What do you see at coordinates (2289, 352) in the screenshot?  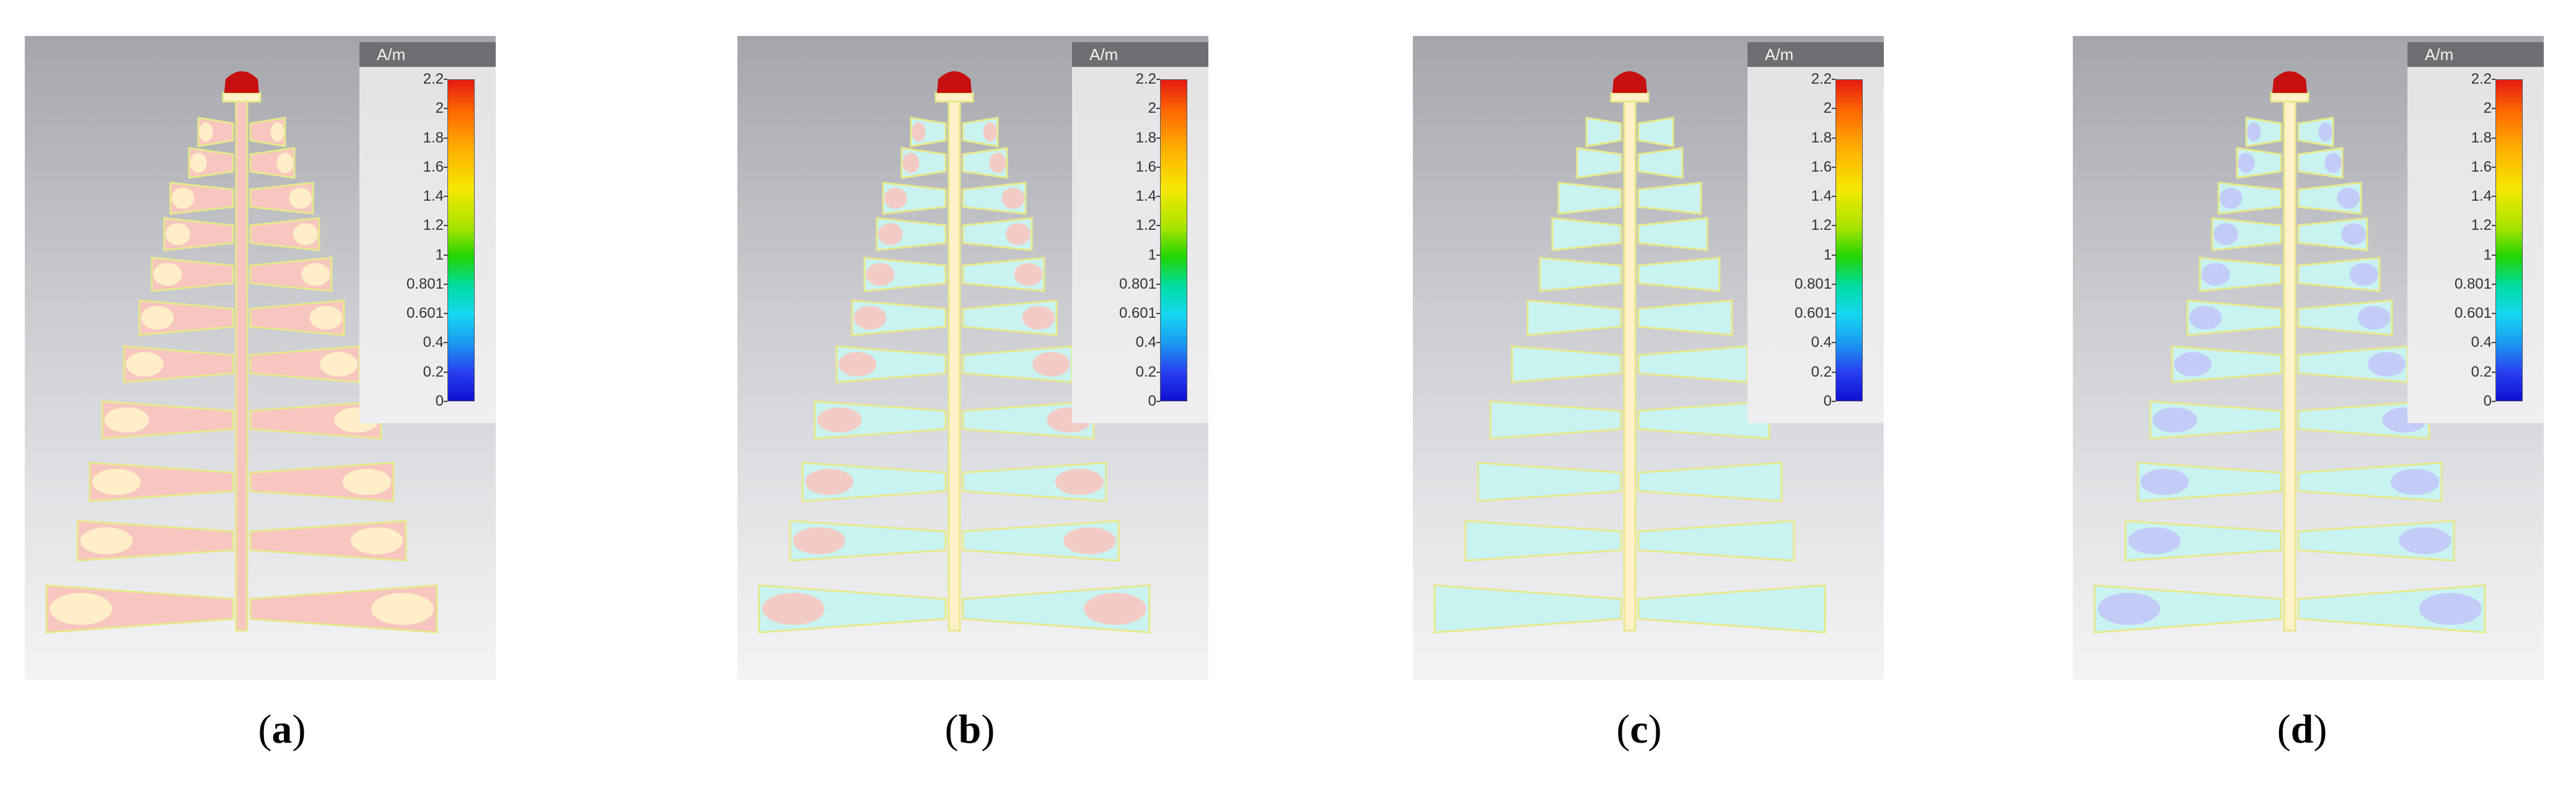 I see `antenna-diagram` at bounding box center [2289, 352].